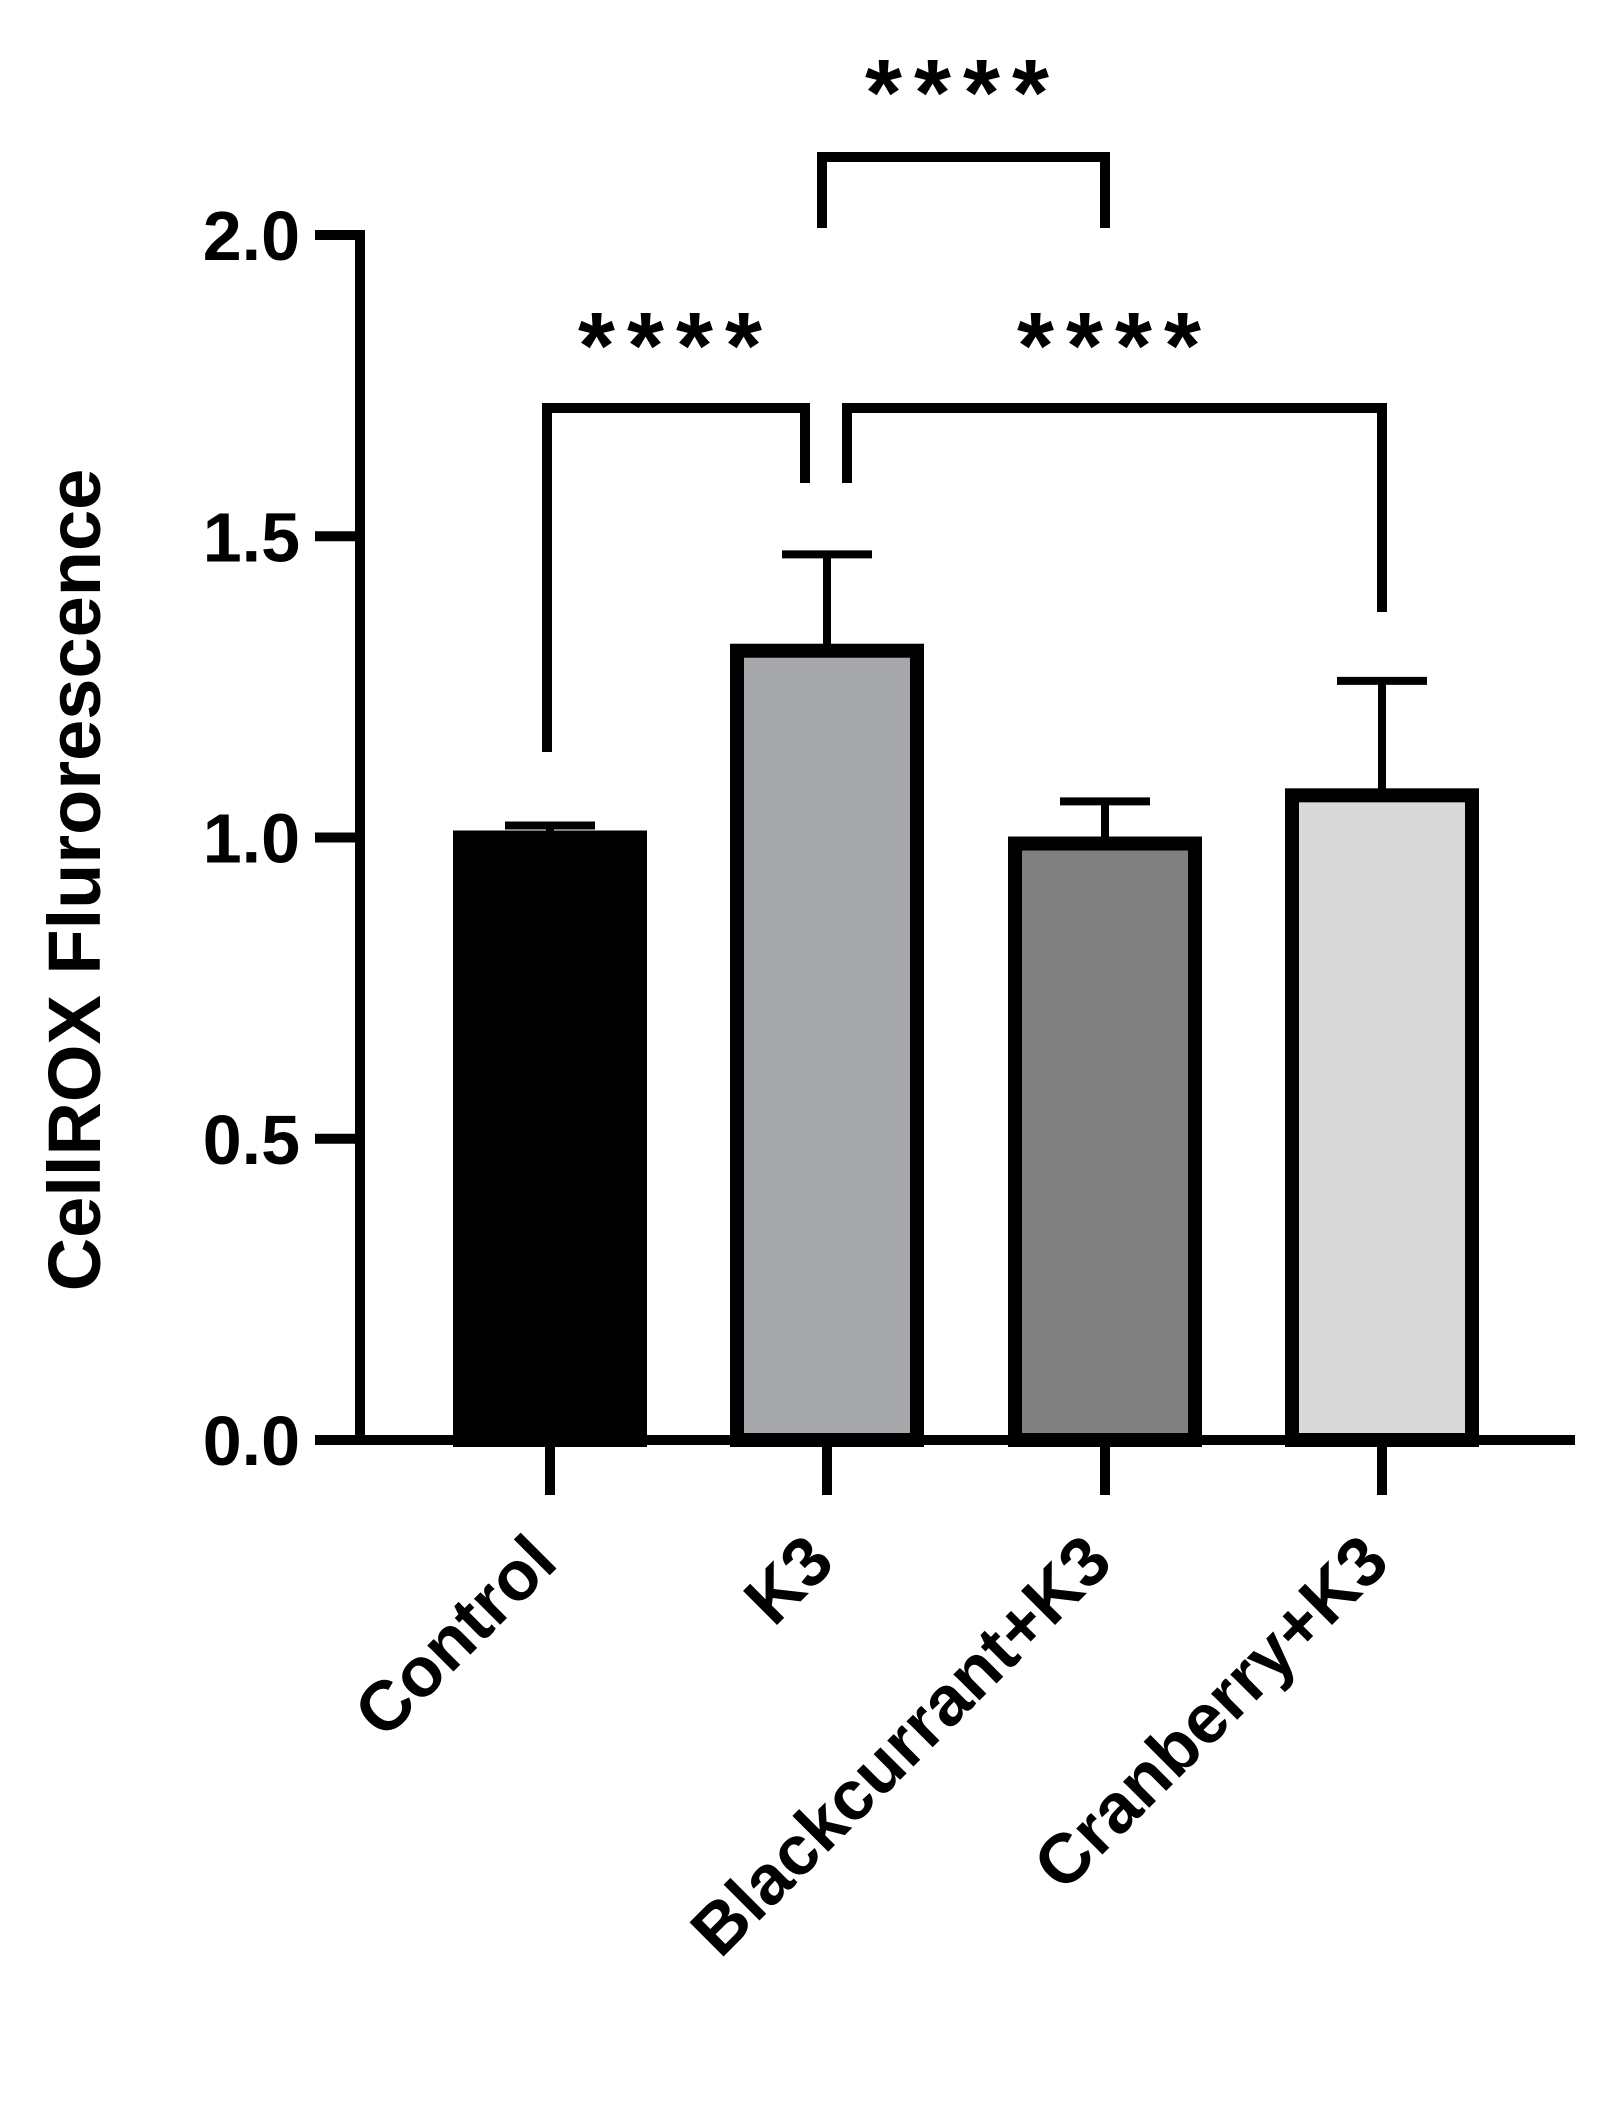 The image size is (1615, 2120). Describe the element at coordinates (251, 537) in the screenshot. I see `y-tick-label: 1.5` at that location.